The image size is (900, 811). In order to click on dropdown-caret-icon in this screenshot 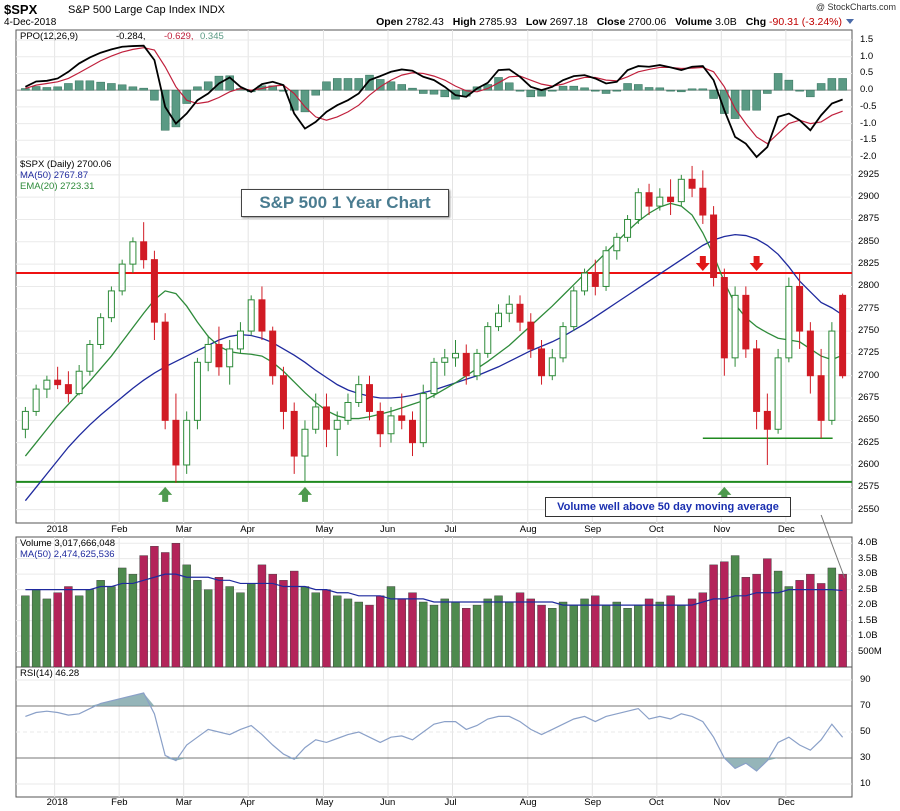, I will do `click(850, 21)`.